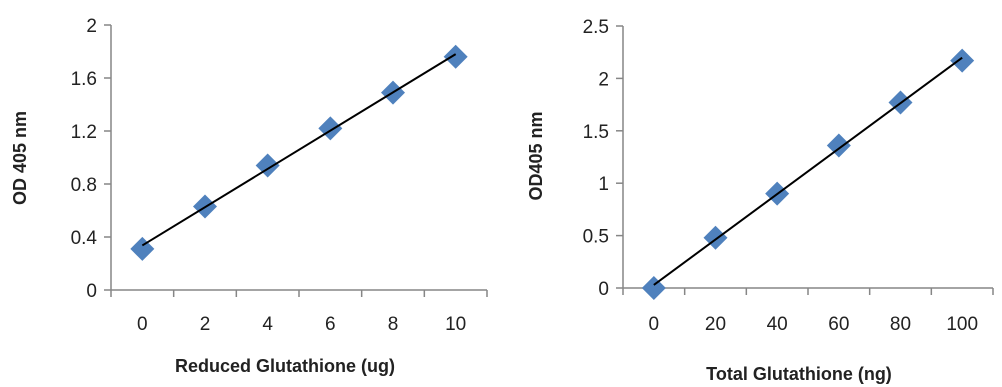 This screenshot has width=1002, height=387. Describe the element at coordinates (536, 155) in the screenshot. I see `y-axis-title: OD405 nm` at that location.